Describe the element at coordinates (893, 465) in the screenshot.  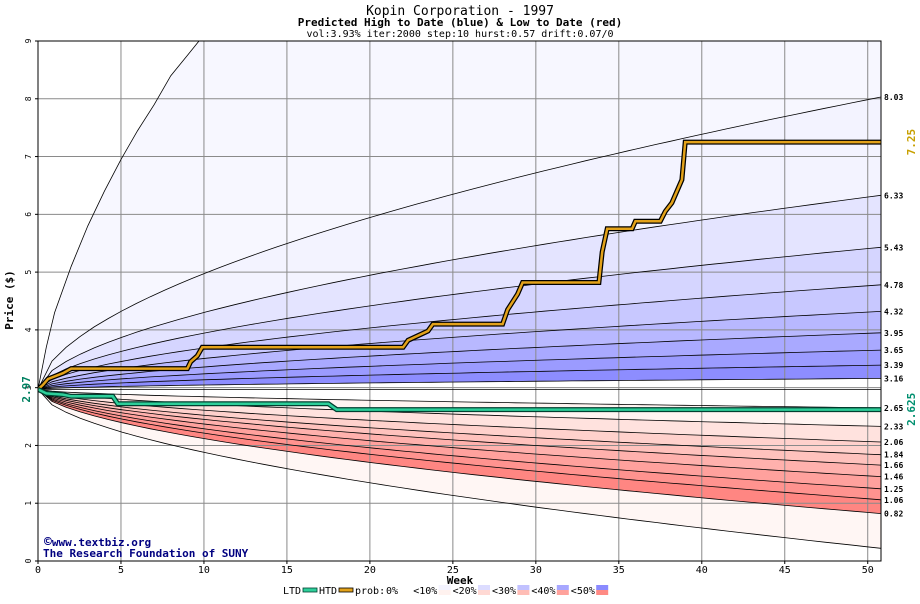
I see `quantile-end-label: 1.66` at that location.